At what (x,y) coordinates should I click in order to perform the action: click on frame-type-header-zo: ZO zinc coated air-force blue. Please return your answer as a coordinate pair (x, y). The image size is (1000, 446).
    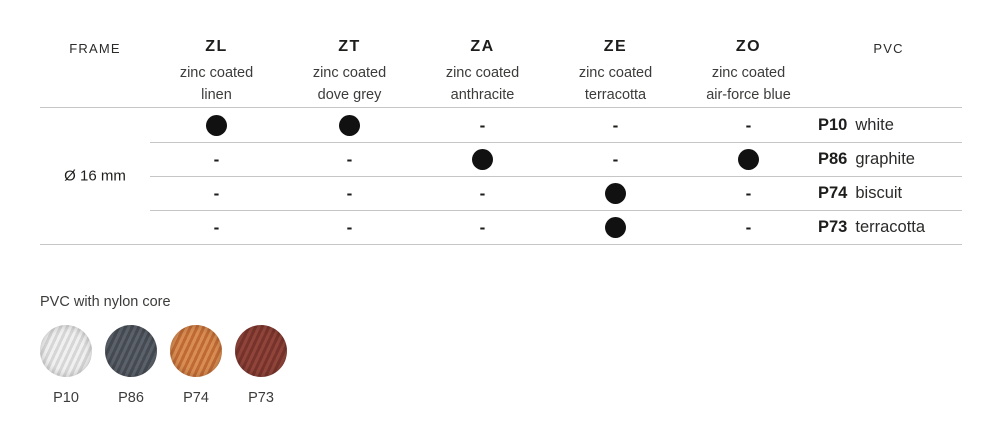
    Looking at the image, I should click on (748, 72).